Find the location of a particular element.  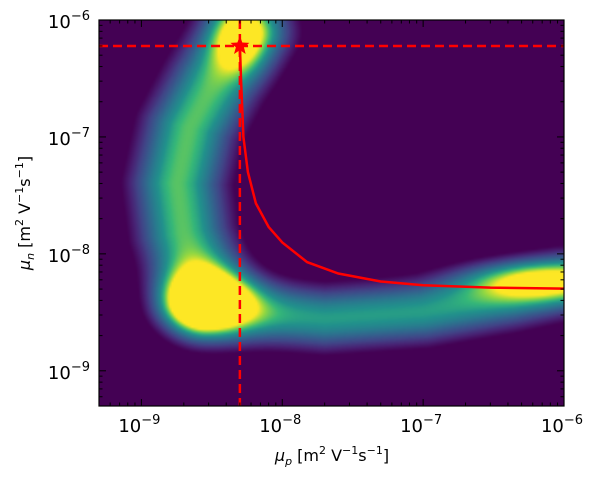

x-tick-label-exponent: −9 is located at coordinates (150, 420).